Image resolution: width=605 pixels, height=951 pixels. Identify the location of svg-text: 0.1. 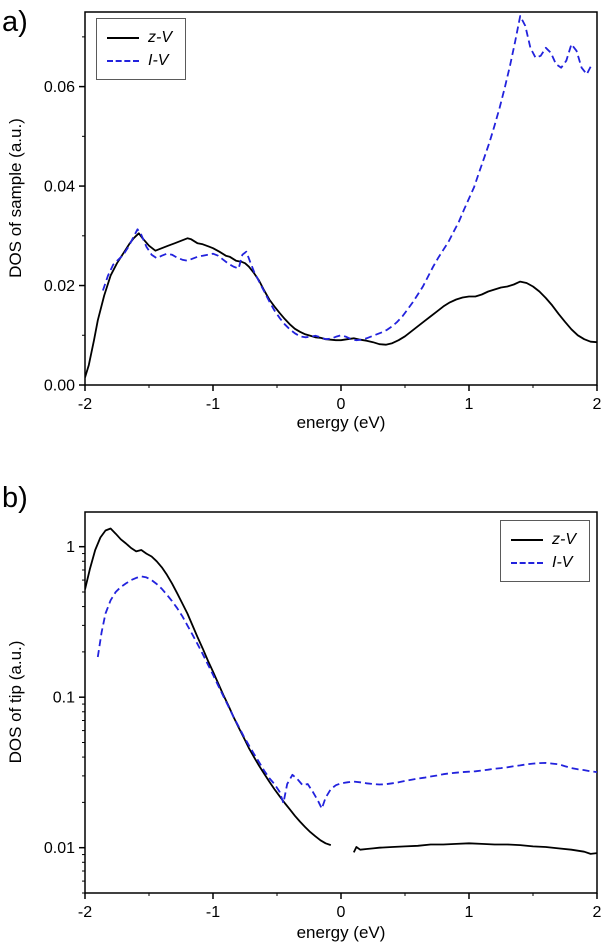
(64, 698).